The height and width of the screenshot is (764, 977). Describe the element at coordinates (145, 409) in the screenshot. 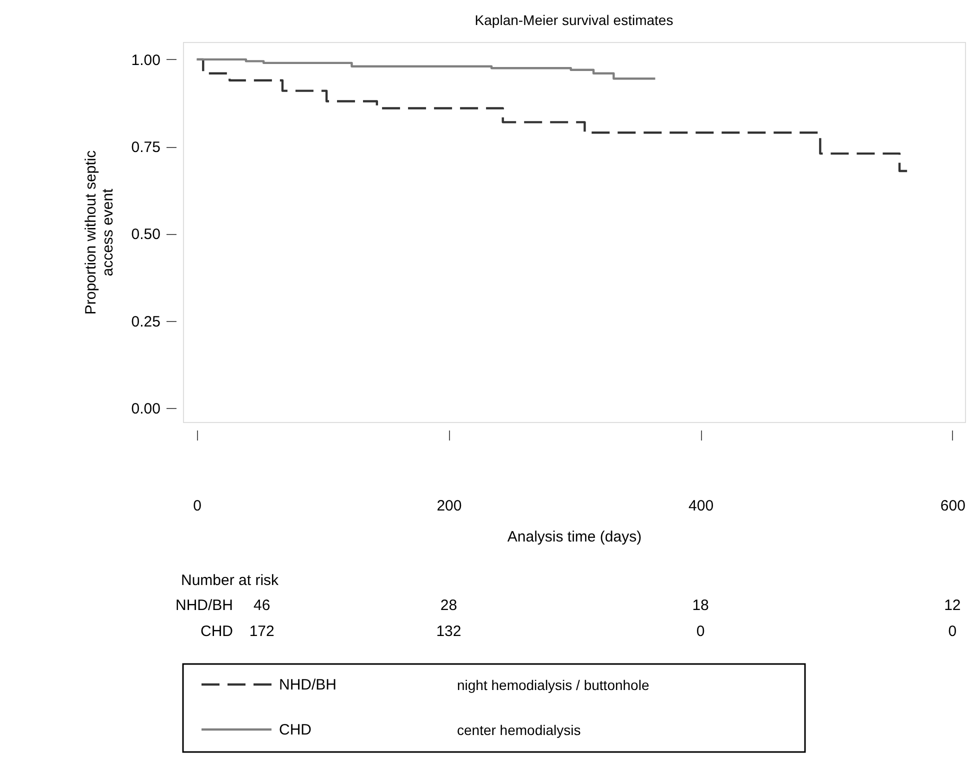

I see `y-tick-label: 0.00` at that location.